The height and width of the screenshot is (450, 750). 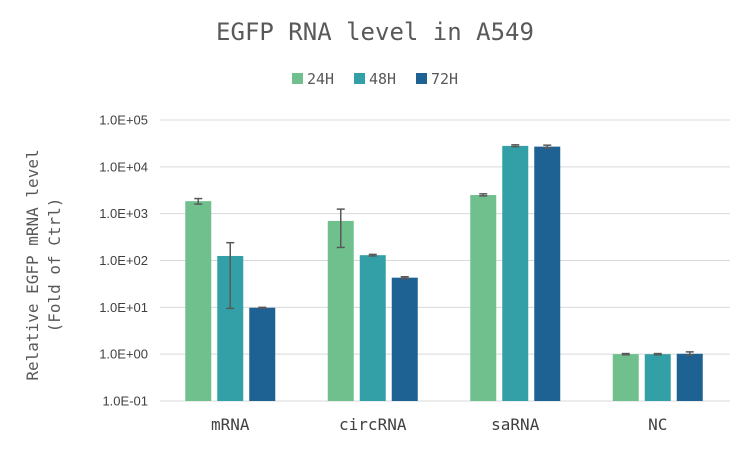 What do you see at coordinates (515, 273) in the screenshot?
I see `bar-48h-sarna` at bounding box center [515, 273].